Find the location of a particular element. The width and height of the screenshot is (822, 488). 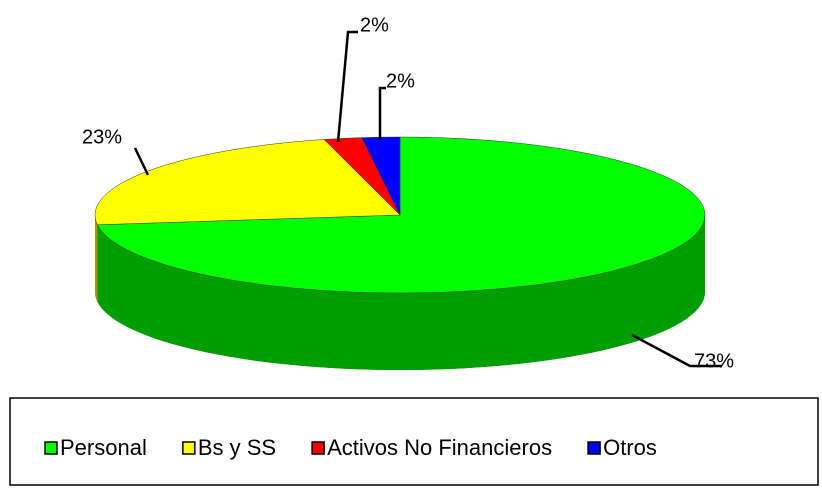

legend-label: Personal is located at coordinates (103, 447).